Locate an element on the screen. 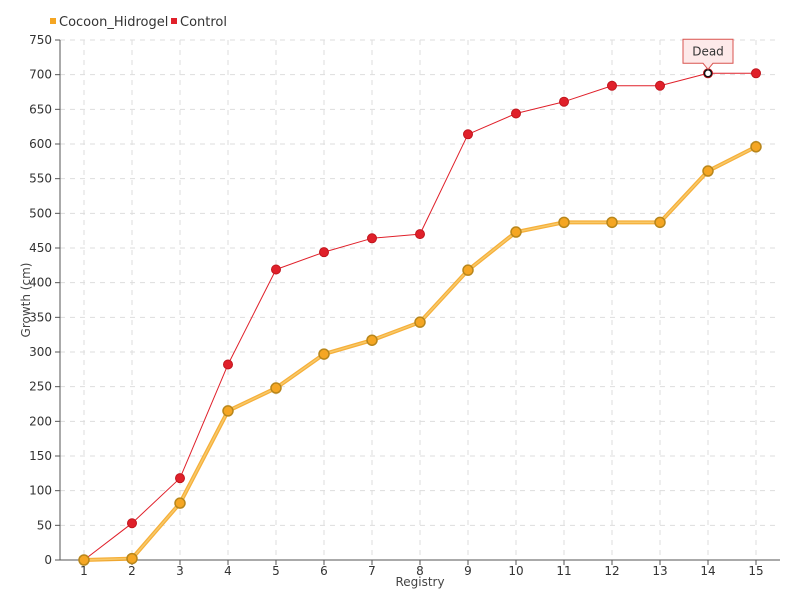 This screenshot has height=600, width=800. legend-item: Cocoon_Hidrogel is located at coordinates (109, 22).